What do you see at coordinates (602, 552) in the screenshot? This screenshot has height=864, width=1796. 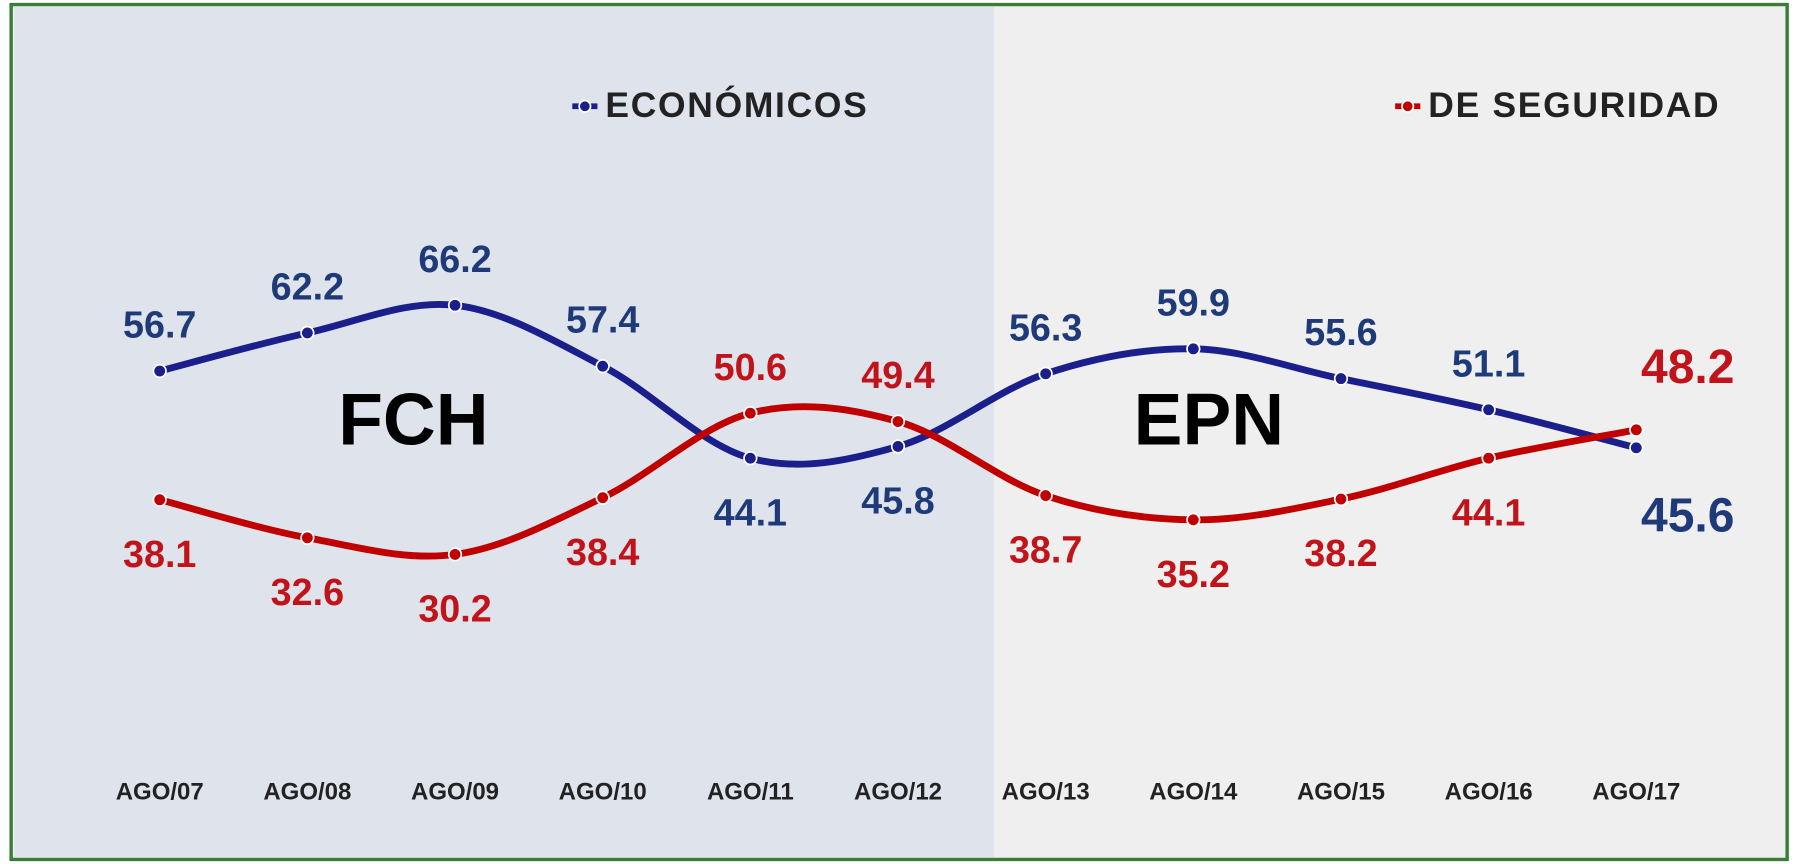 I see `data-label: 38.4` at bounding box center [602, 552].